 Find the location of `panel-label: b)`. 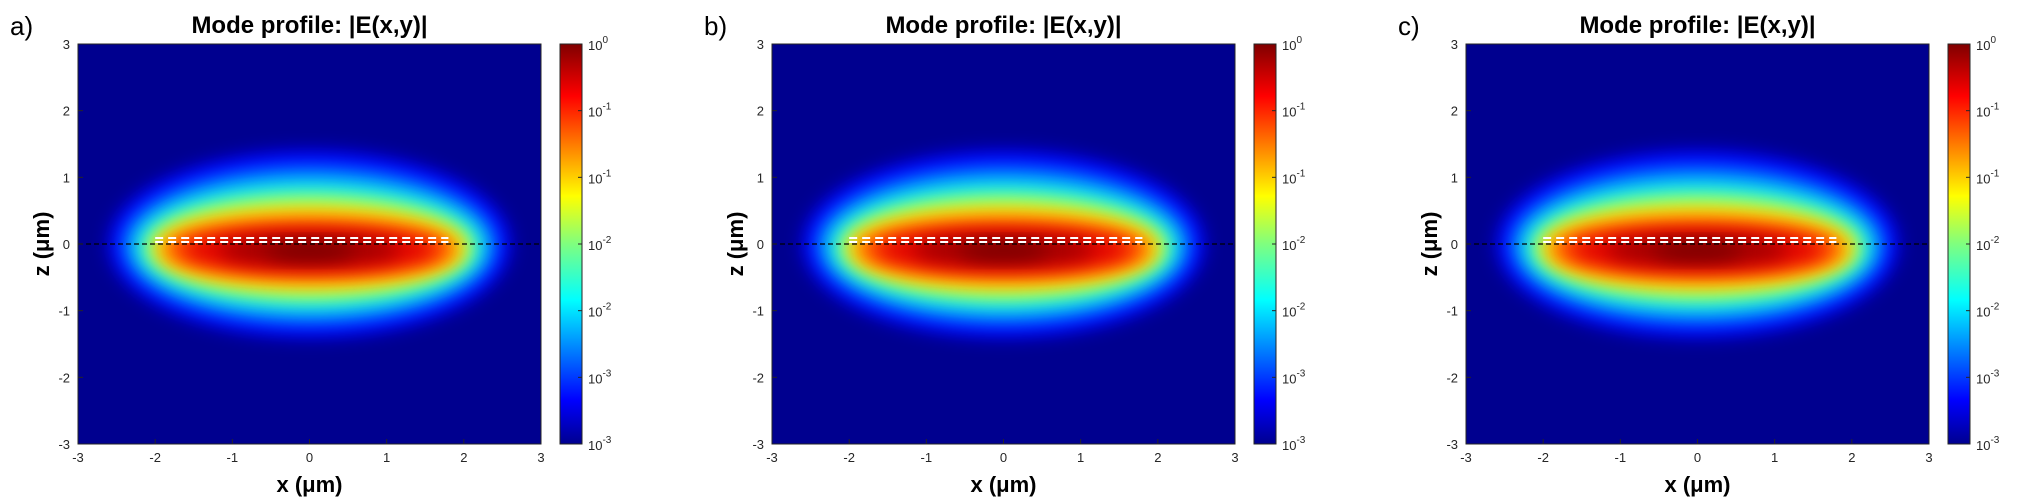

panel-label: b) is located at coordinates (715, 26).